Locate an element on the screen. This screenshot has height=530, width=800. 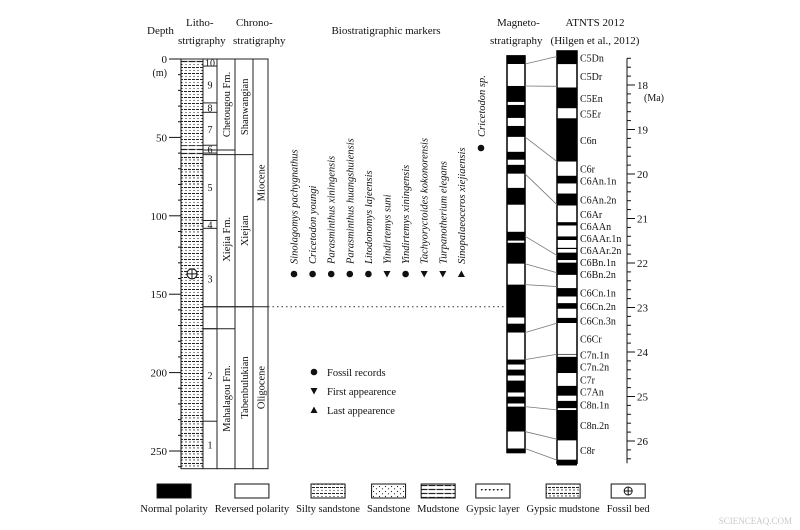
stage-label: Shanwangian is located at coordinates (245, 106).